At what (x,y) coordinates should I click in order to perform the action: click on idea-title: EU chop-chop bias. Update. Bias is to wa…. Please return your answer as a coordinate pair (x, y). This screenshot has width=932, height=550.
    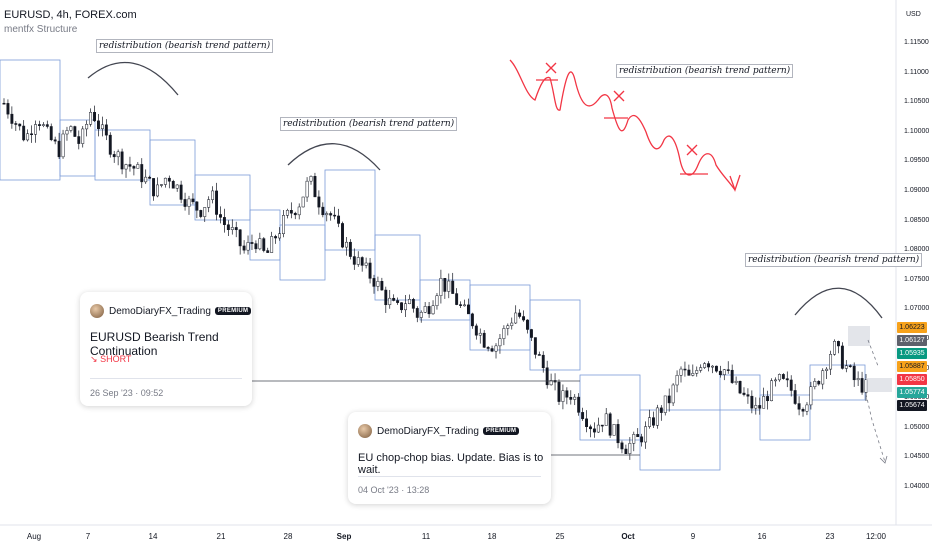
    Looking at the image, I should click on (451, 464).